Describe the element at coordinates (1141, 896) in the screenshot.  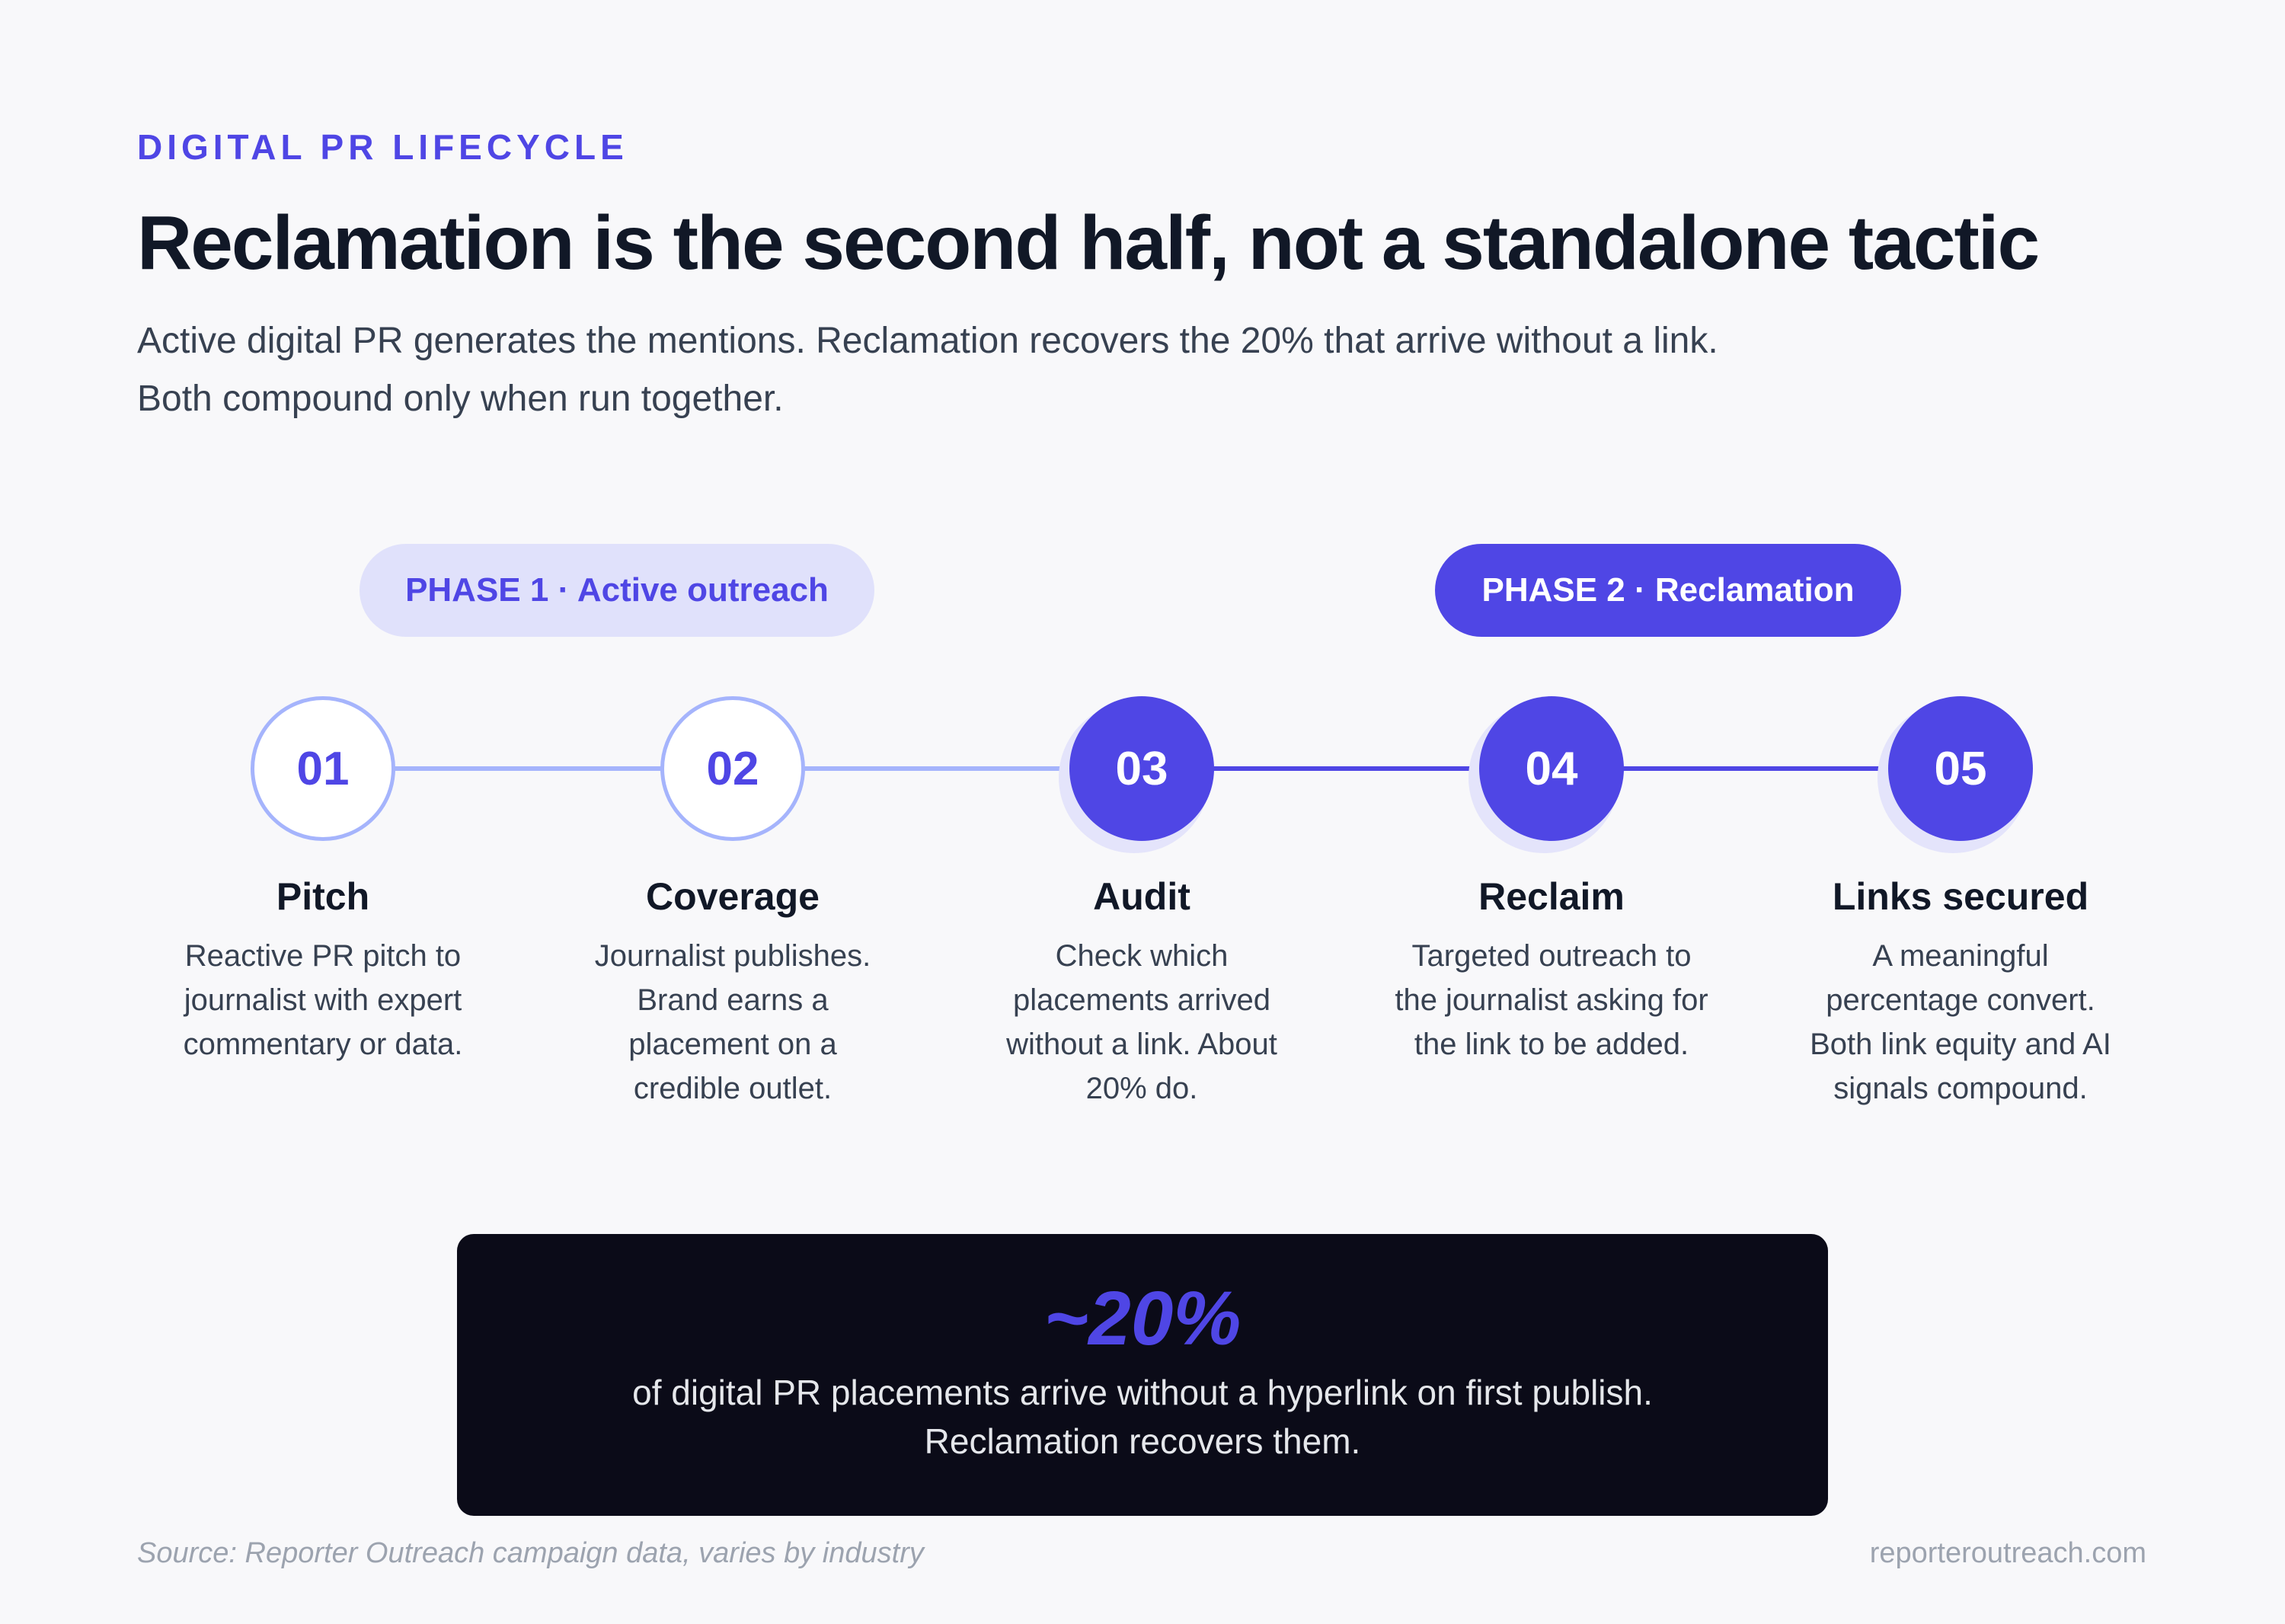
I see `step-3-title: Audit` at that location.